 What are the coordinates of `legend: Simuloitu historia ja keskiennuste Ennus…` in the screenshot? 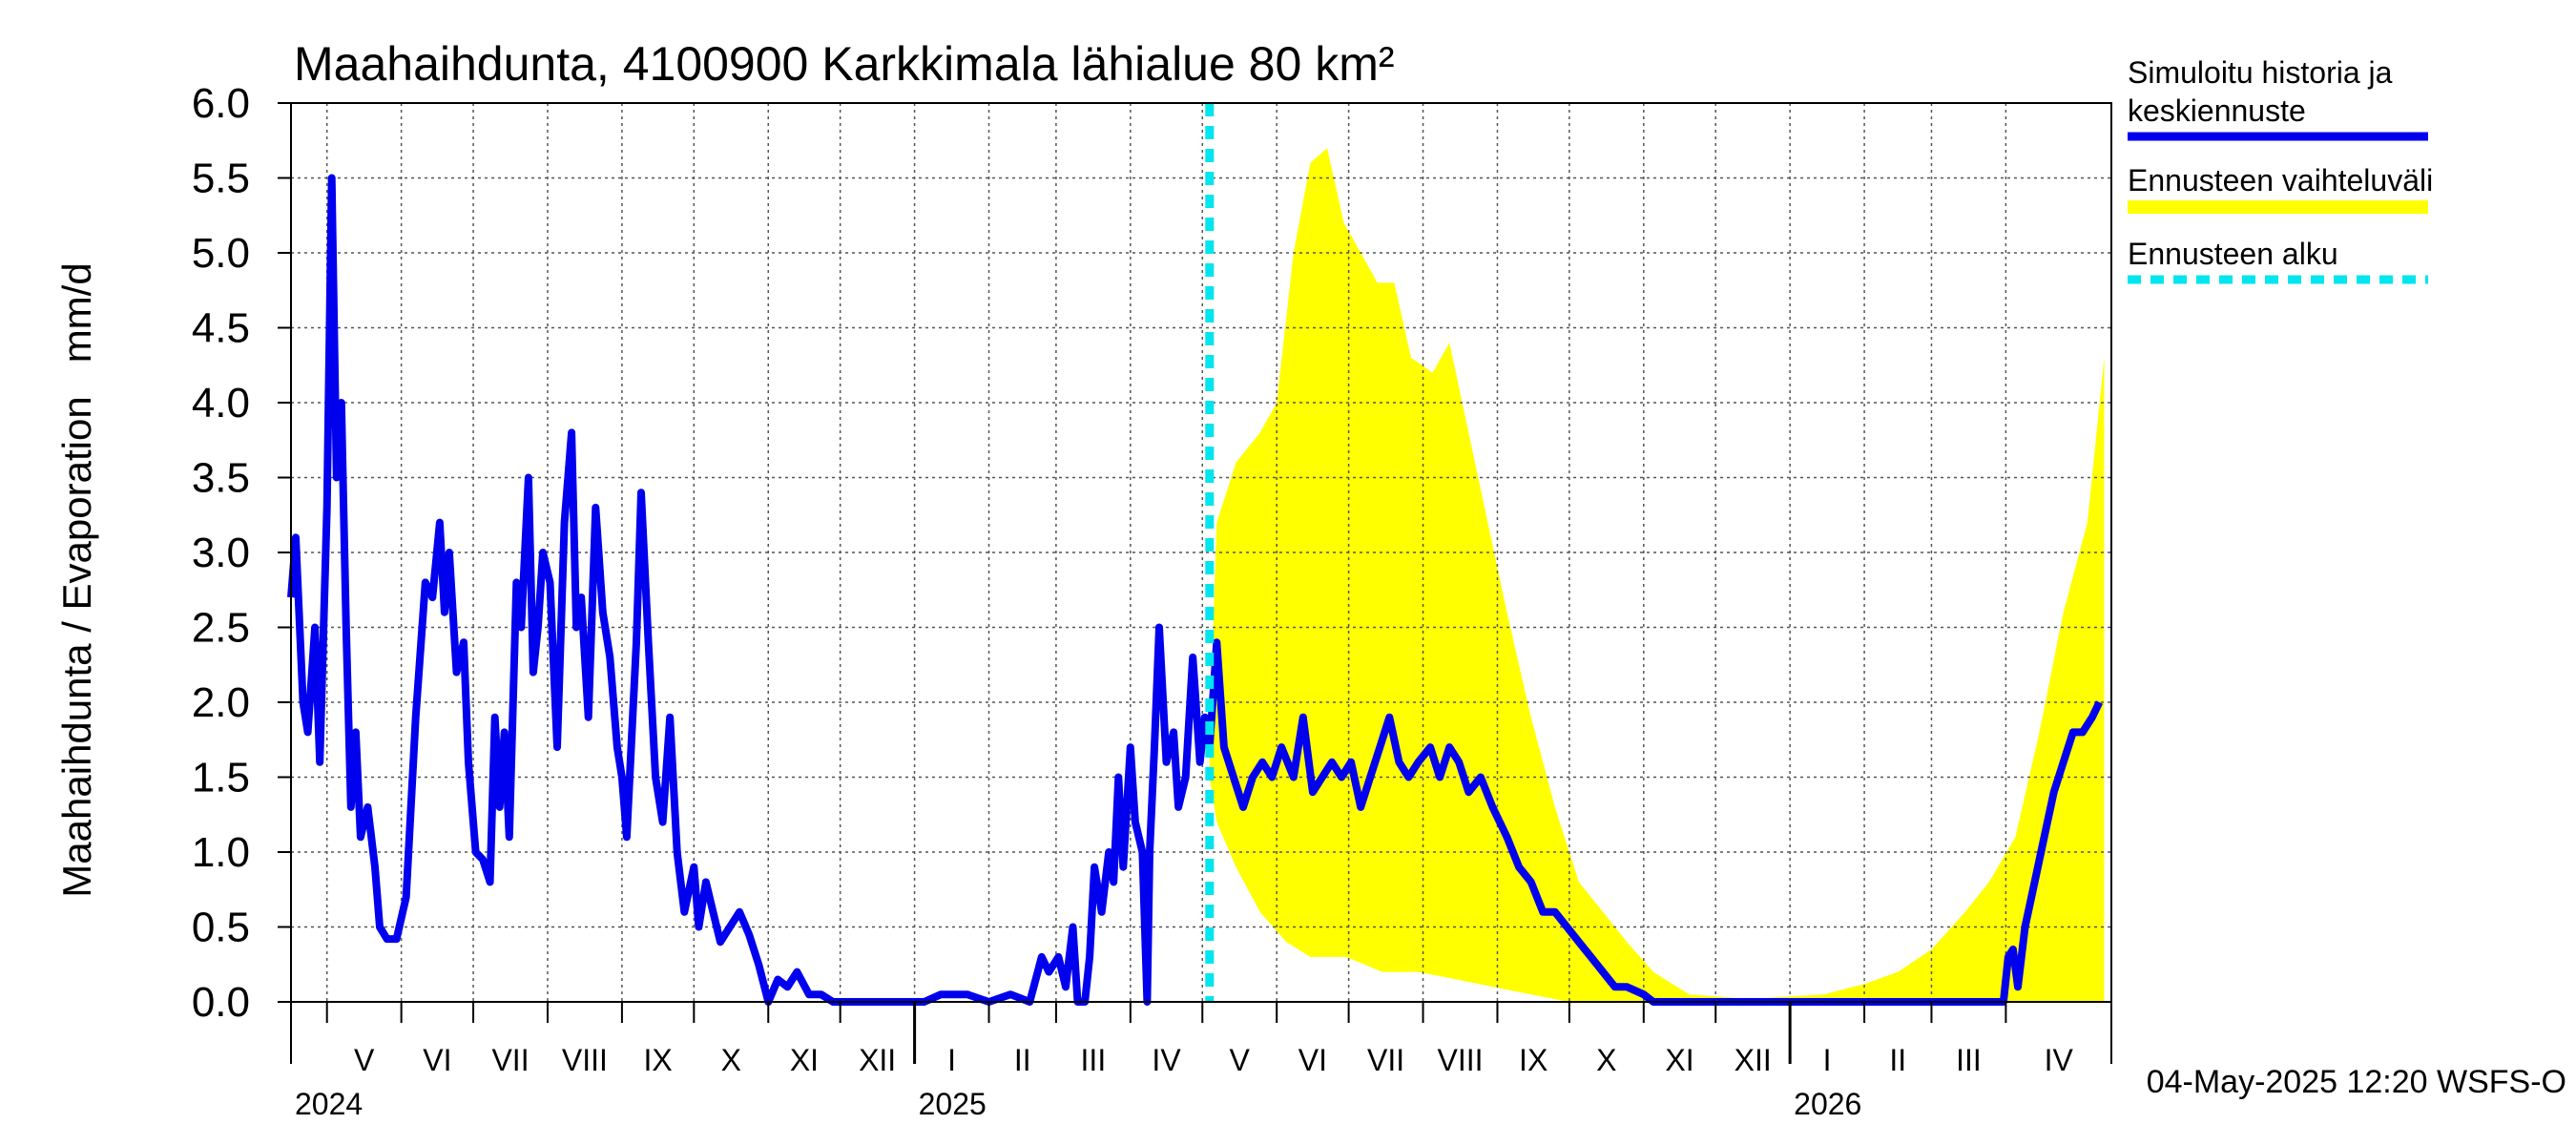 It's located at (2280, 169).